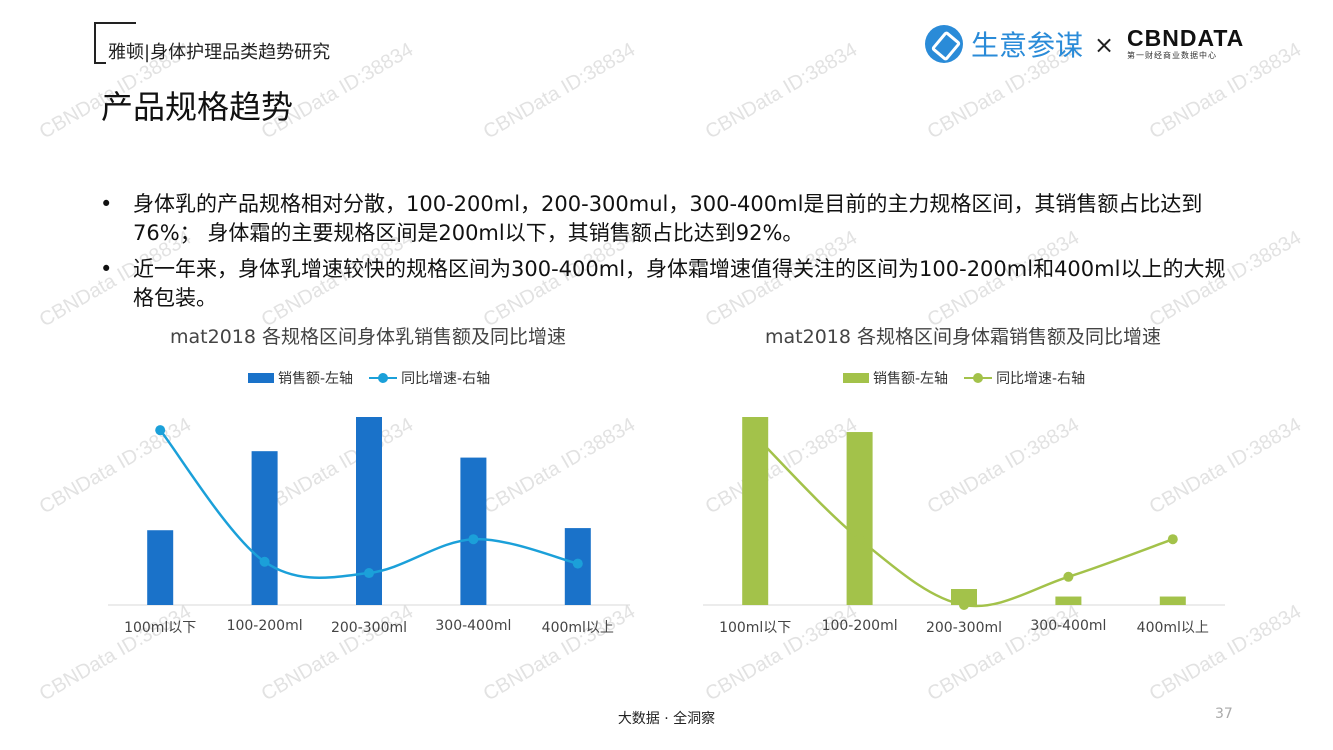 This screenshot has height=750, width=1333. What do you see at coordinates (1186, 38) in the screenshot?
I see `cbndata-logo-text: CBNDATA` at bounding box center [1186, 38].